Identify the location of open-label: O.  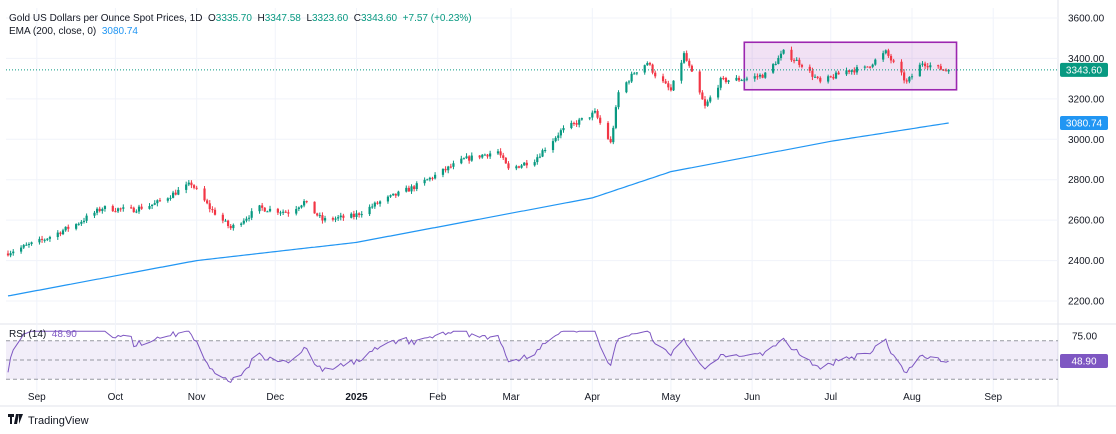
(211, 18).